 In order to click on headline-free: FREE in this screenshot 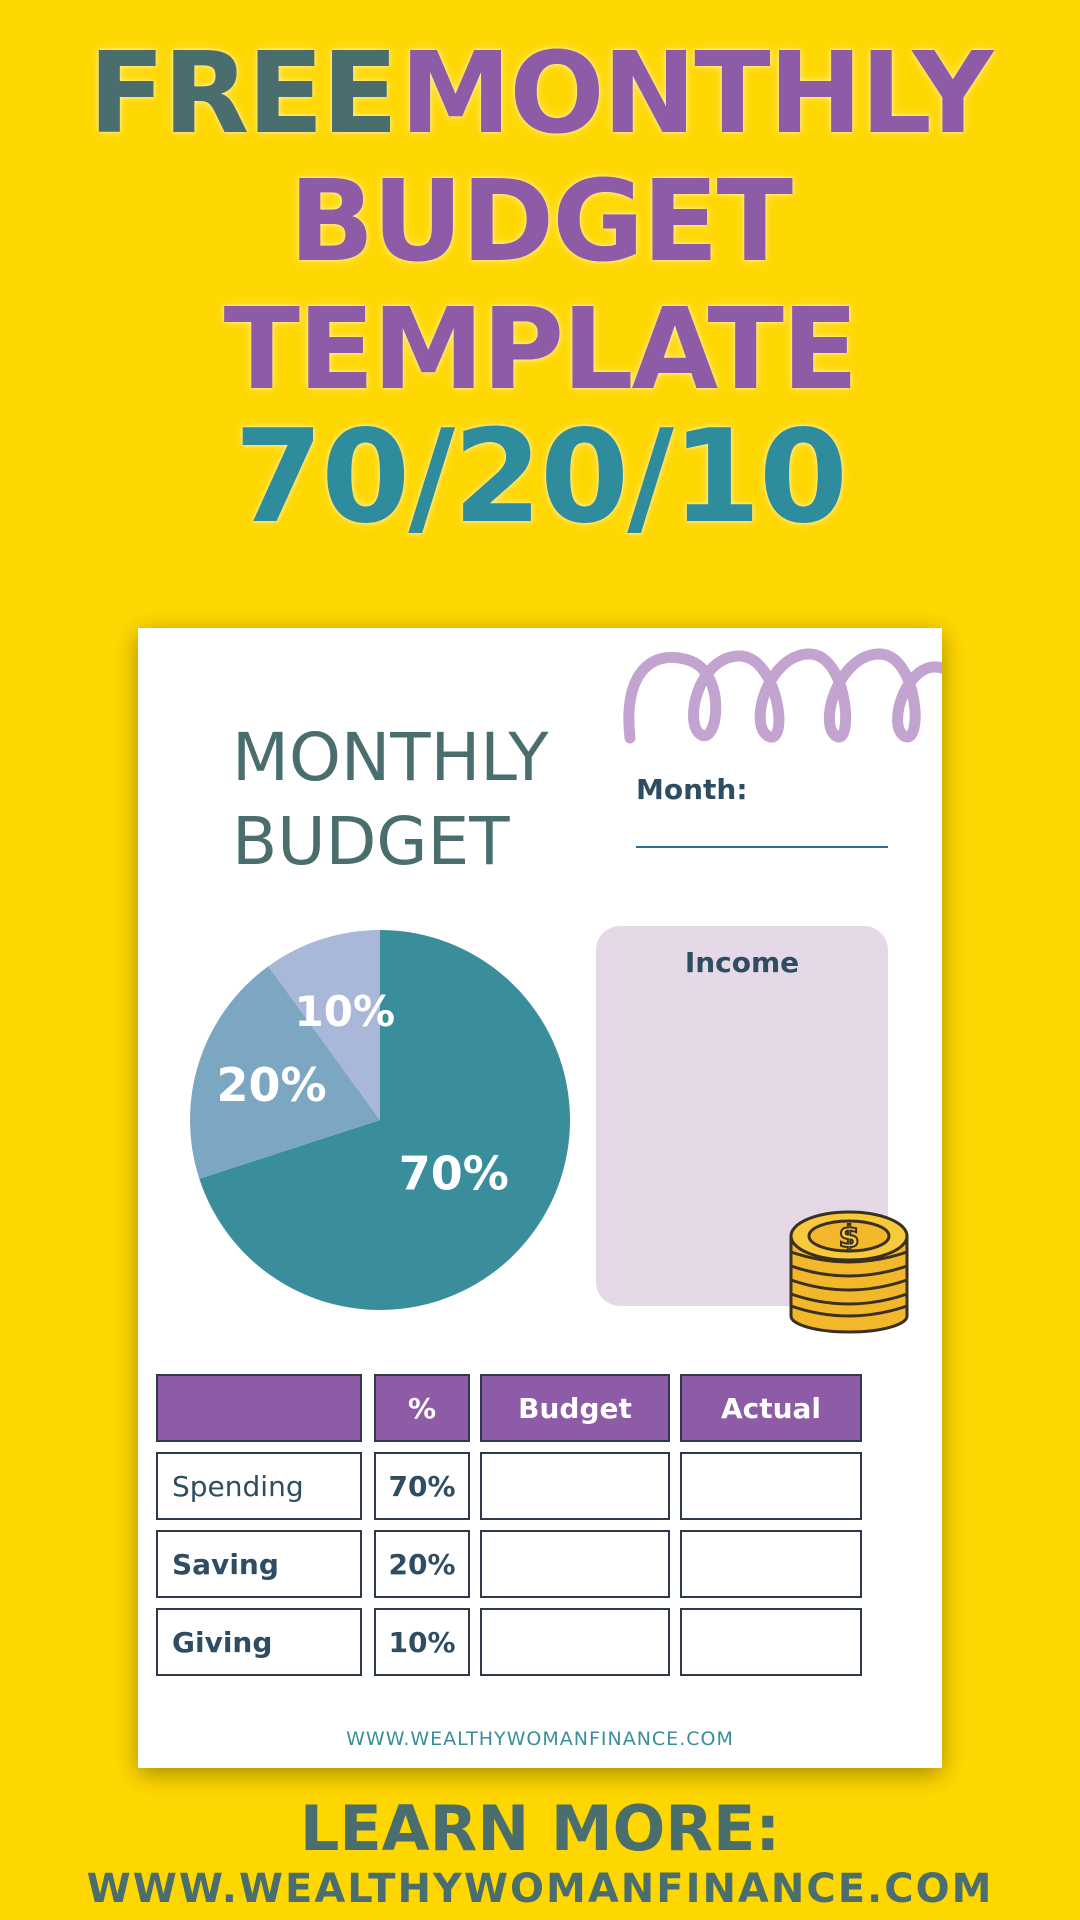, I will do `click(243, 94)`.